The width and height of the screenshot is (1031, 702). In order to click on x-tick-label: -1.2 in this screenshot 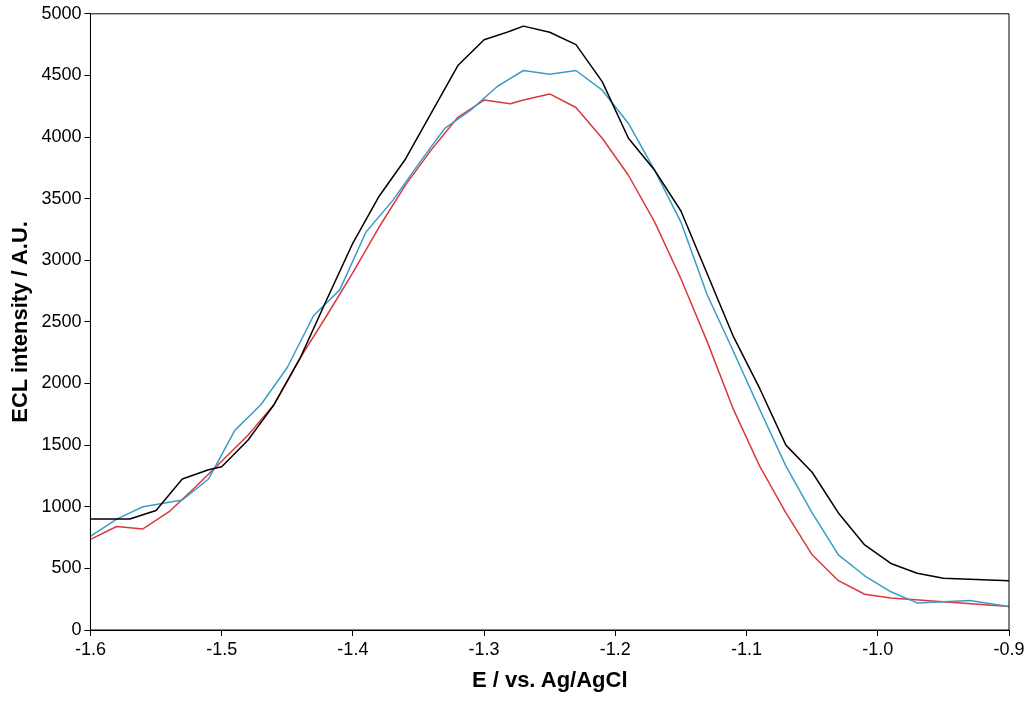, I will do `click(615, 648)`.